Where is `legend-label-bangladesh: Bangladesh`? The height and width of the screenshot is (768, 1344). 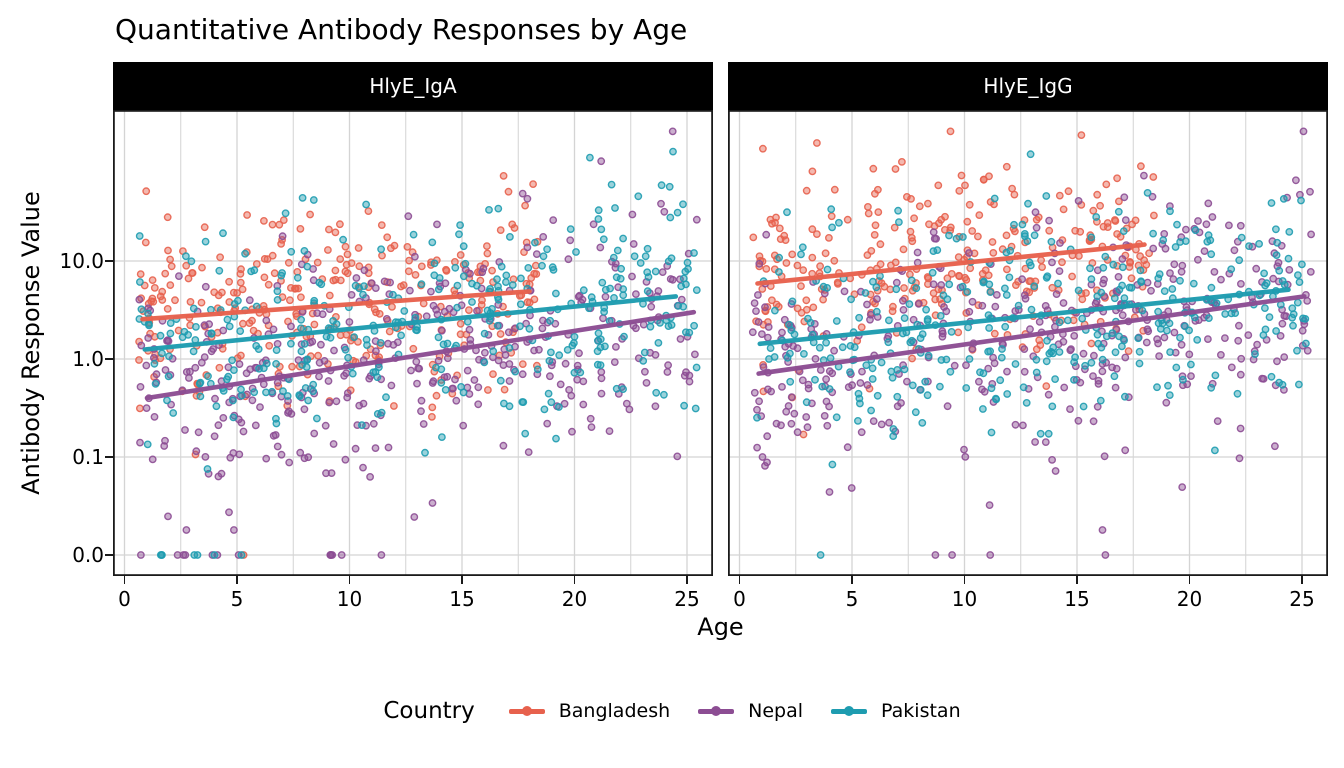
legend-label-bangladesh: Bangladesh is located at coordinates (614, 711).